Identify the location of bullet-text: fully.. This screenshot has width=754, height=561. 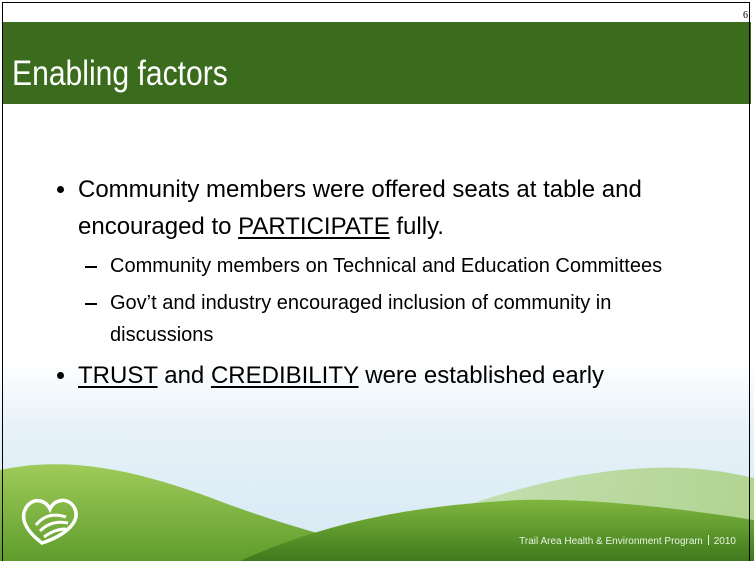
(416, 226).